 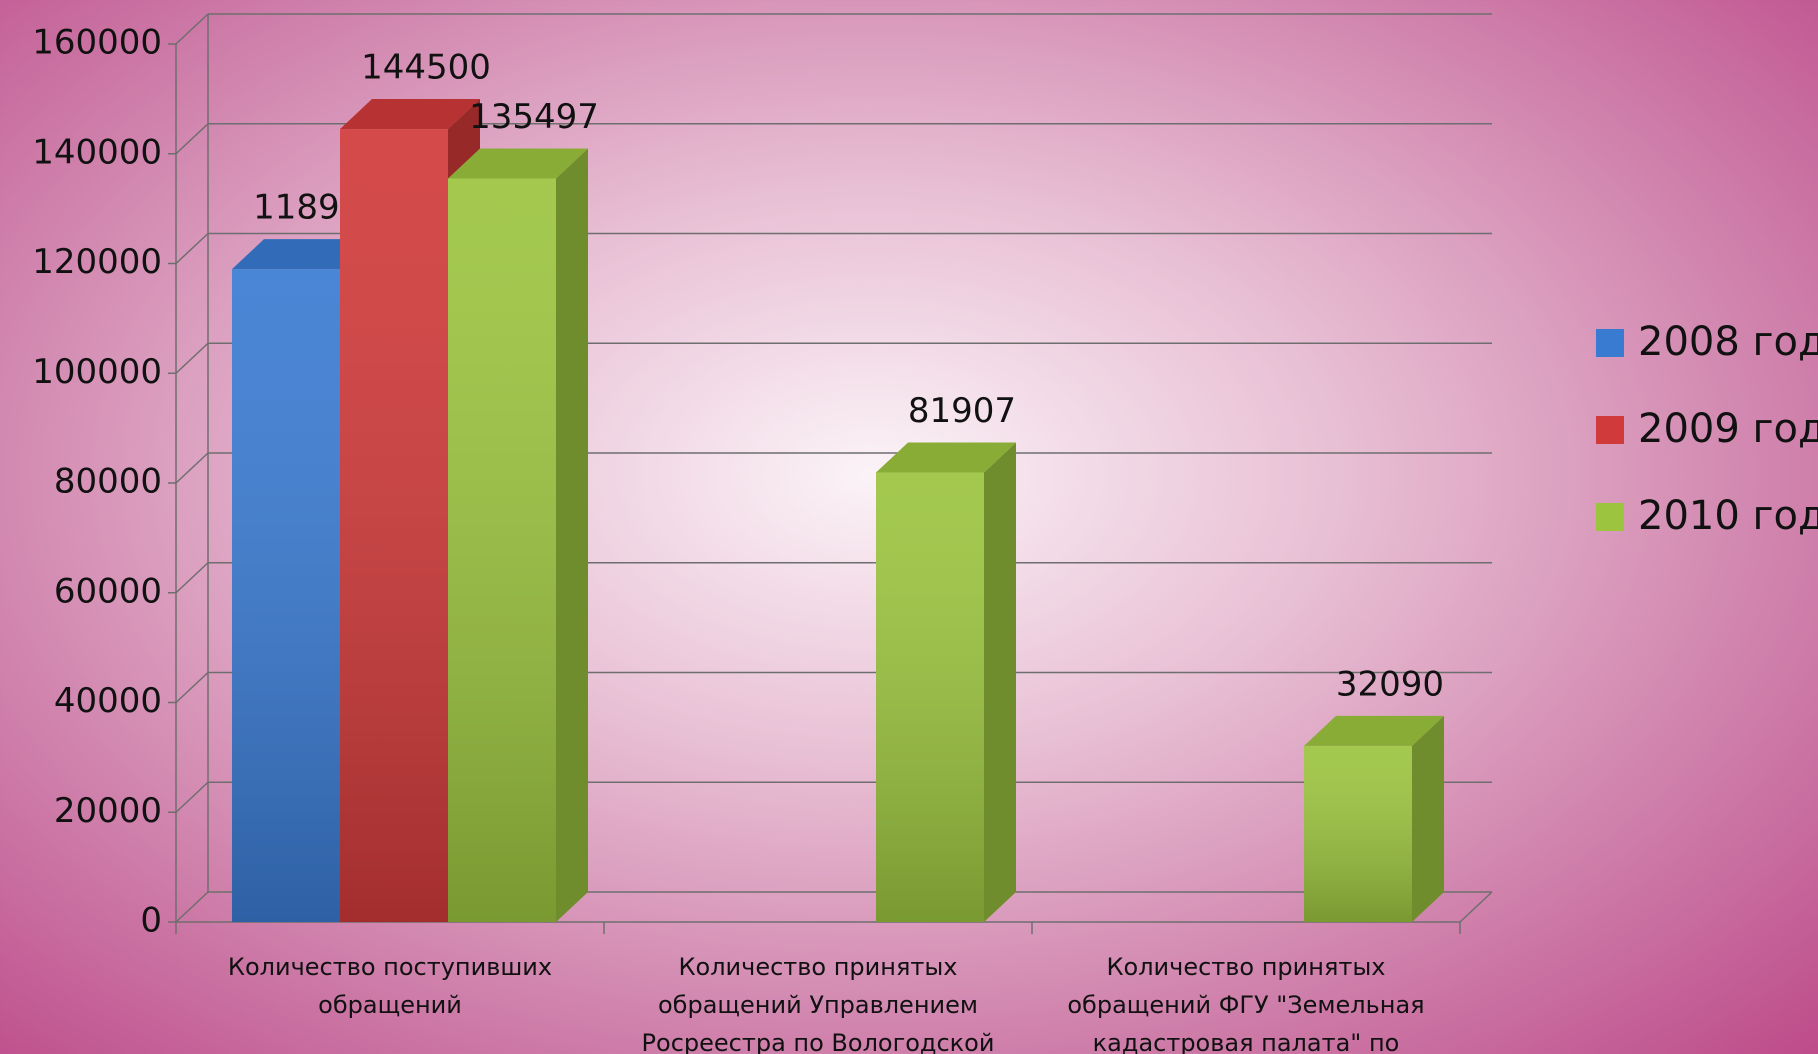 I want to click on x-tick-label: Количество поступивших обращений, so click(x=390, y=986).